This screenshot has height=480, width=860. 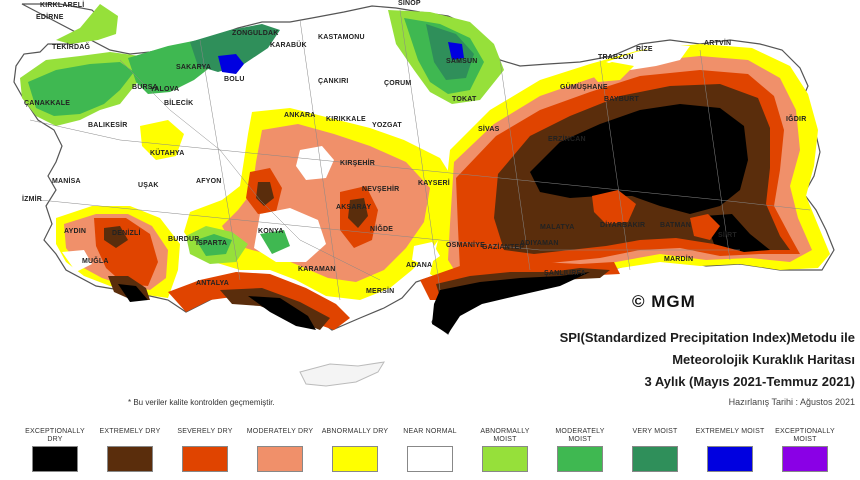 What do you see at coordinates (179, 103) in the screenshot?
I see `city-label-bilecik: BİLECİK` at bounding box center [179, 103].